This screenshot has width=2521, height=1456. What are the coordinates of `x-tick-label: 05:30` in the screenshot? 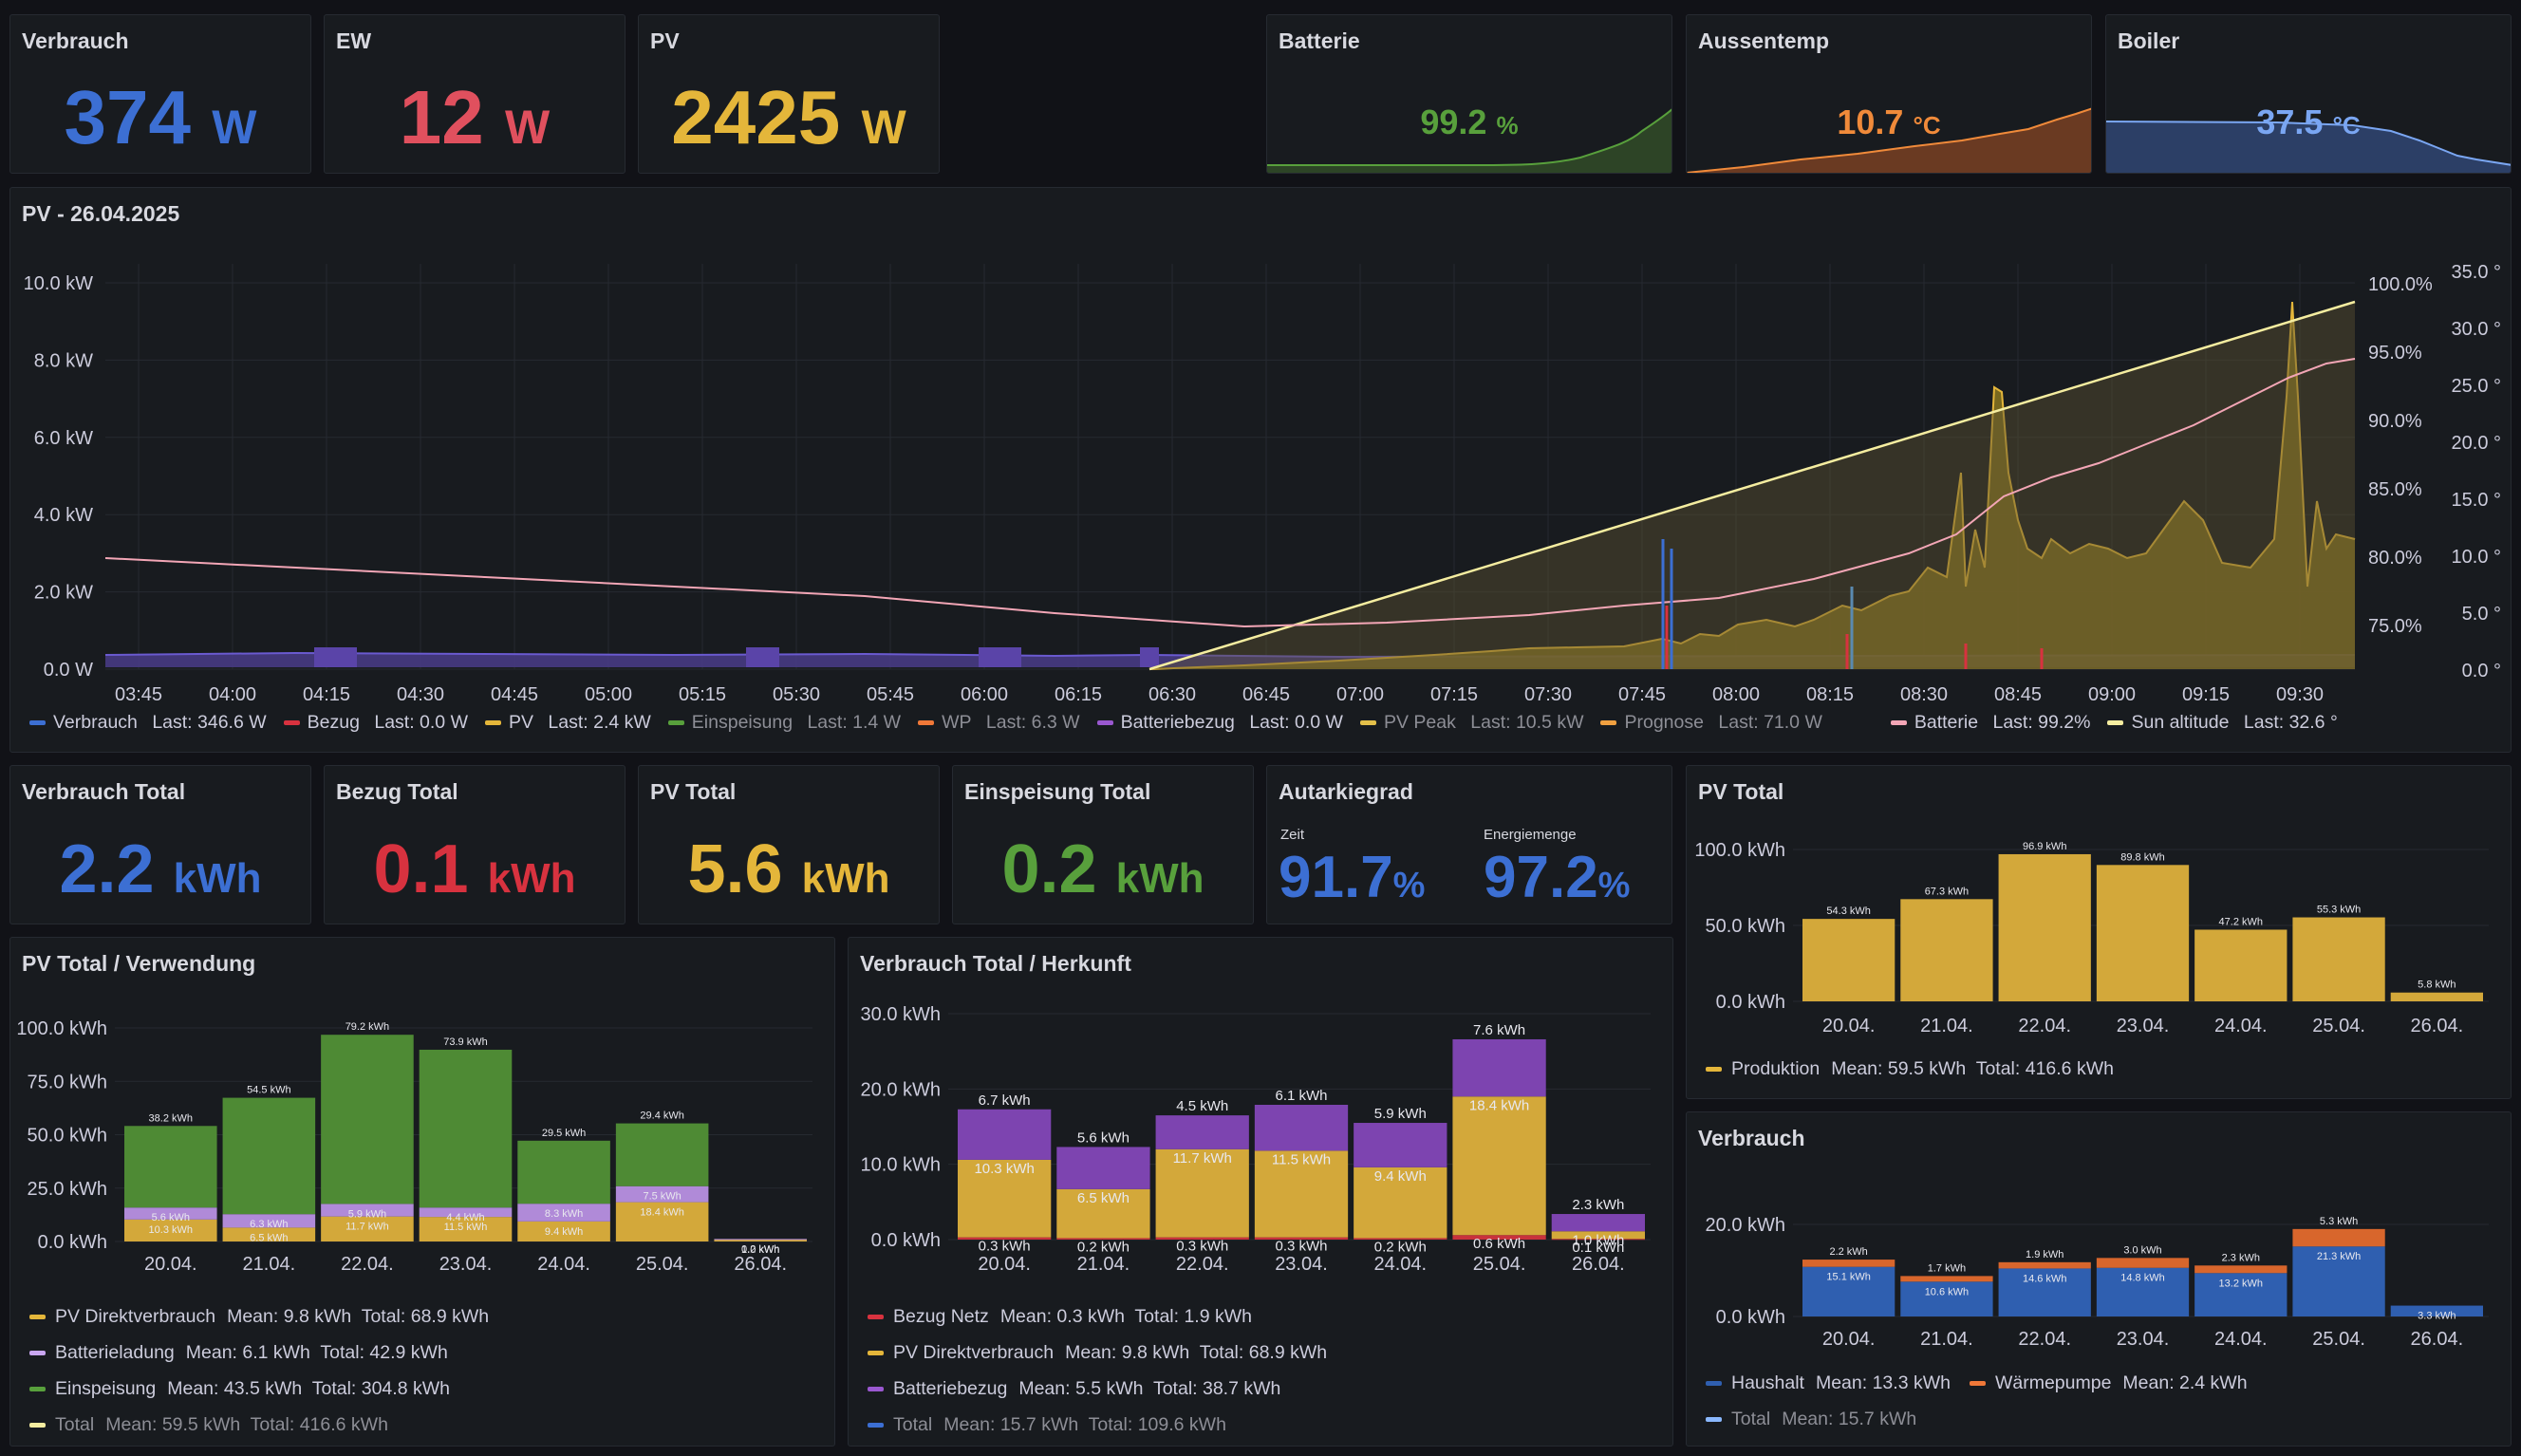 It's located at (796, 694).